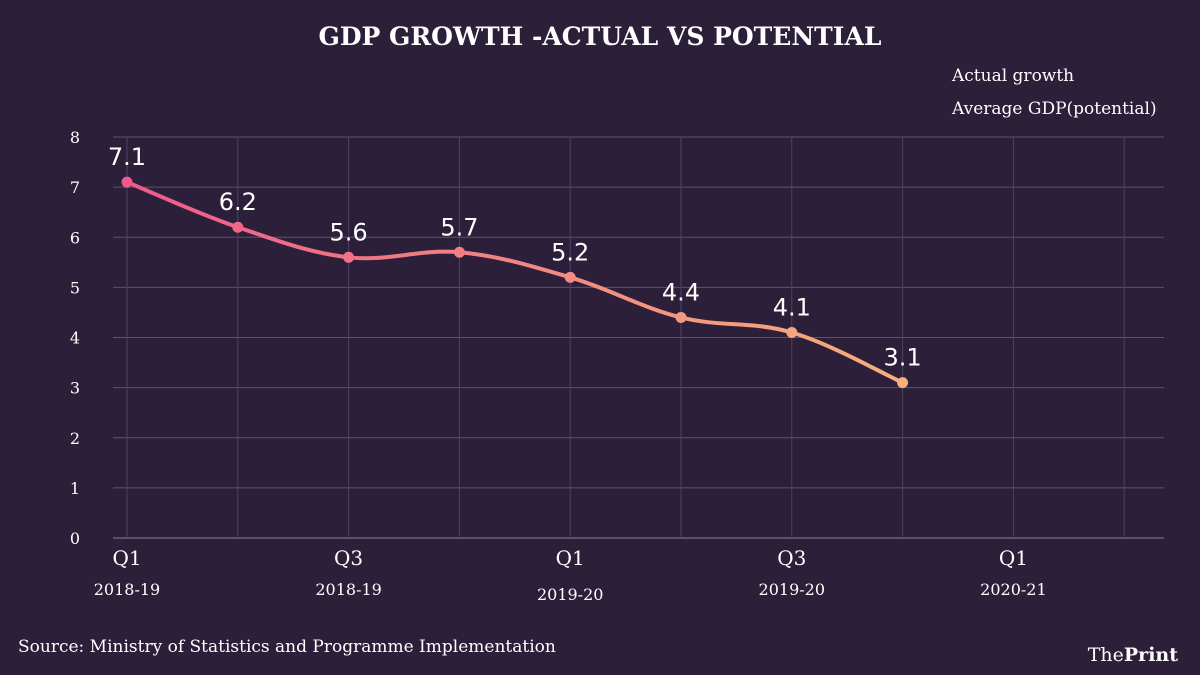 This screenshot has height=675, width=1200. Describe the element at coordinates (127, 157) in the screenshot. I see `data-label: 7.1` at that location.